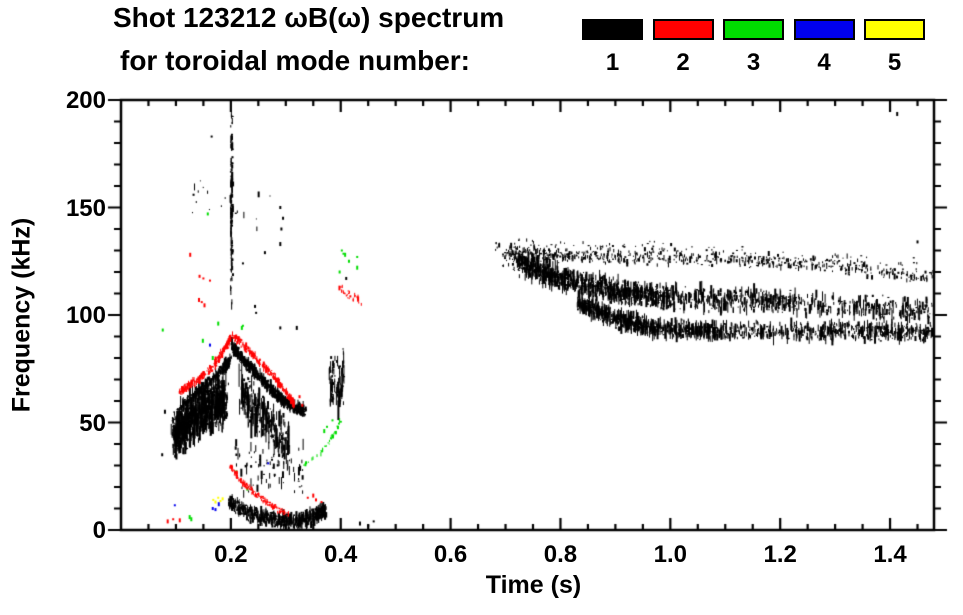 The image size is (963, 615). Describe the element at coordinates (612, 62) in the screenshot. I see `legend-label-mode-1: 1` at that location.